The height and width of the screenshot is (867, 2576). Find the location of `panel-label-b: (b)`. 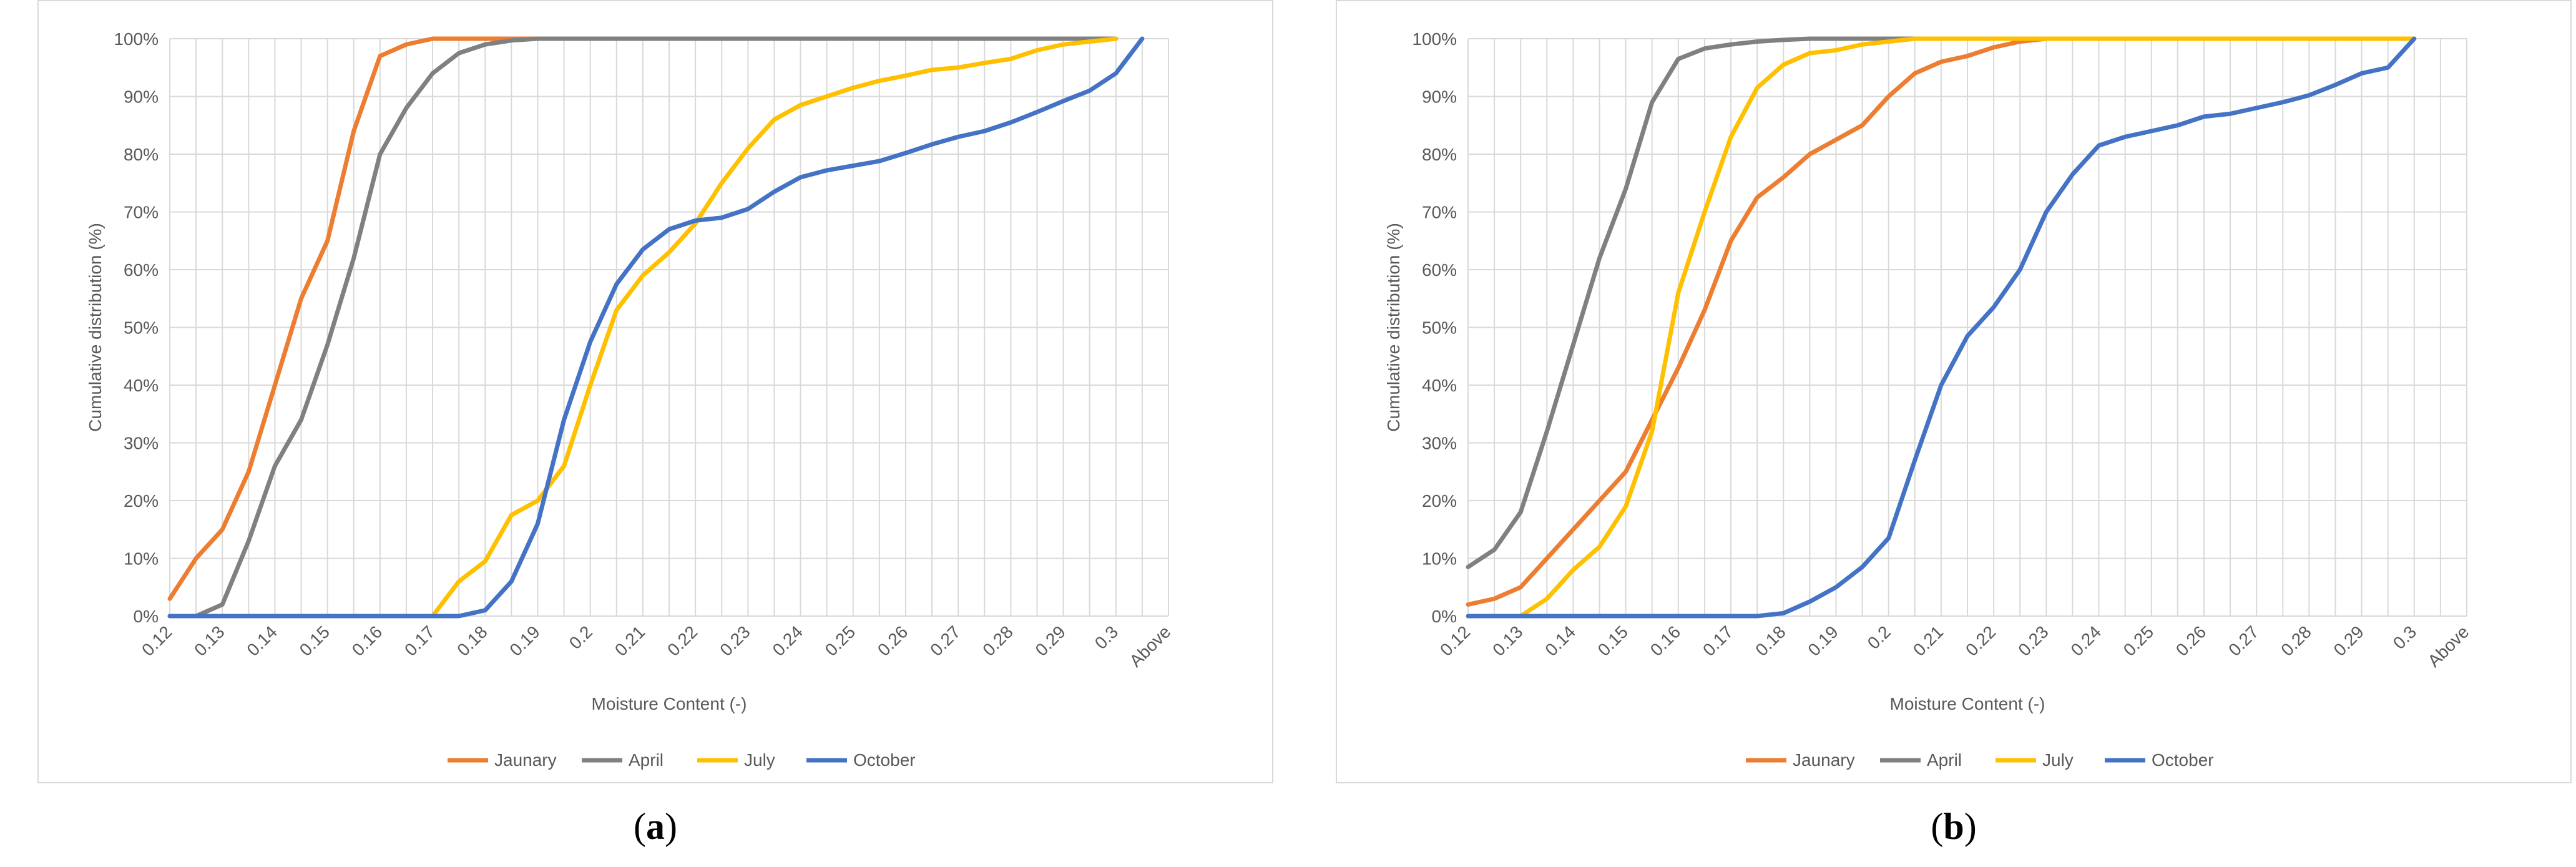

panel-label-b: (b) is located at coordinates (1954, 826).